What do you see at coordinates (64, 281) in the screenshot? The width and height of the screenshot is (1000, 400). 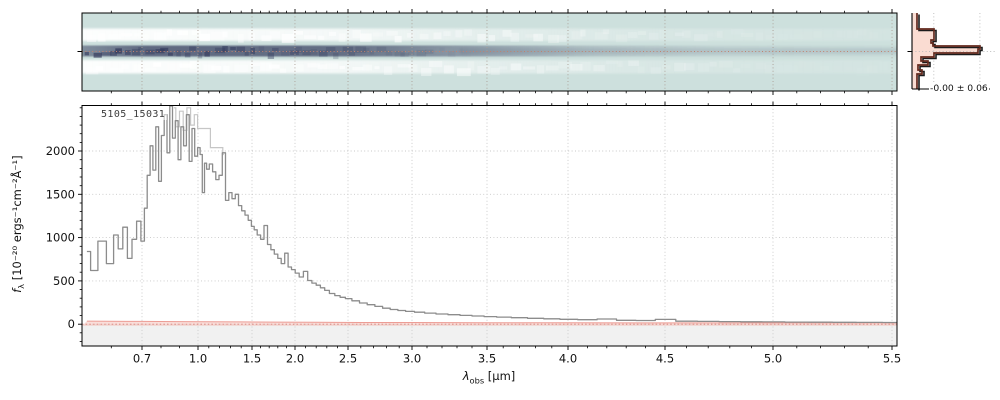 I see `y-tick-label: 500` at bounding box center [64, 281].